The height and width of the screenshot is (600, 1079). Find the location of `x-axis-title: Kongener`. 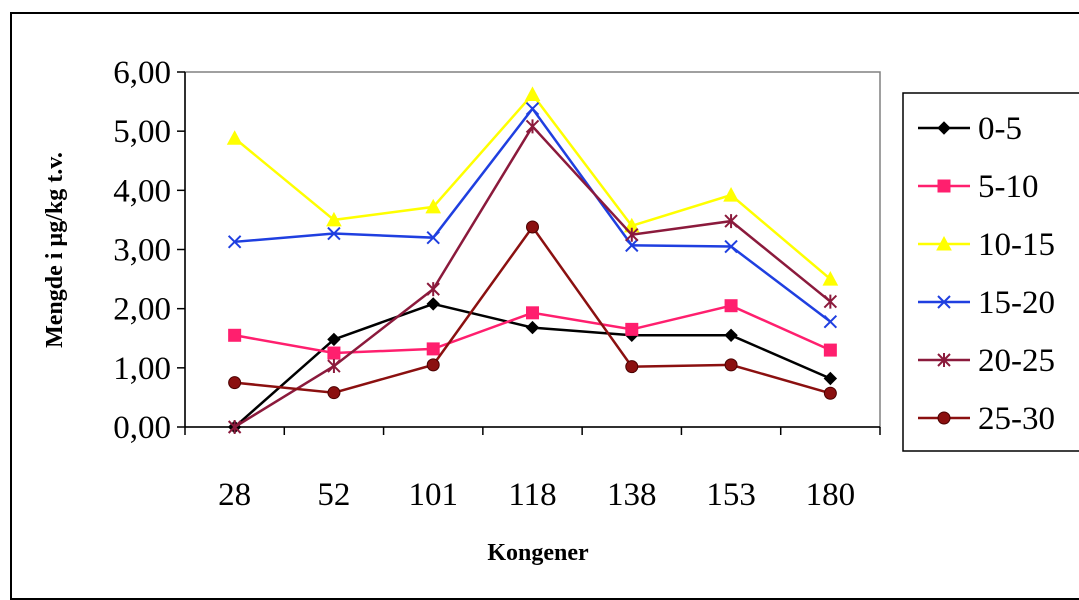

x-axis-title: Kongener is located at coordinates (538, 553).